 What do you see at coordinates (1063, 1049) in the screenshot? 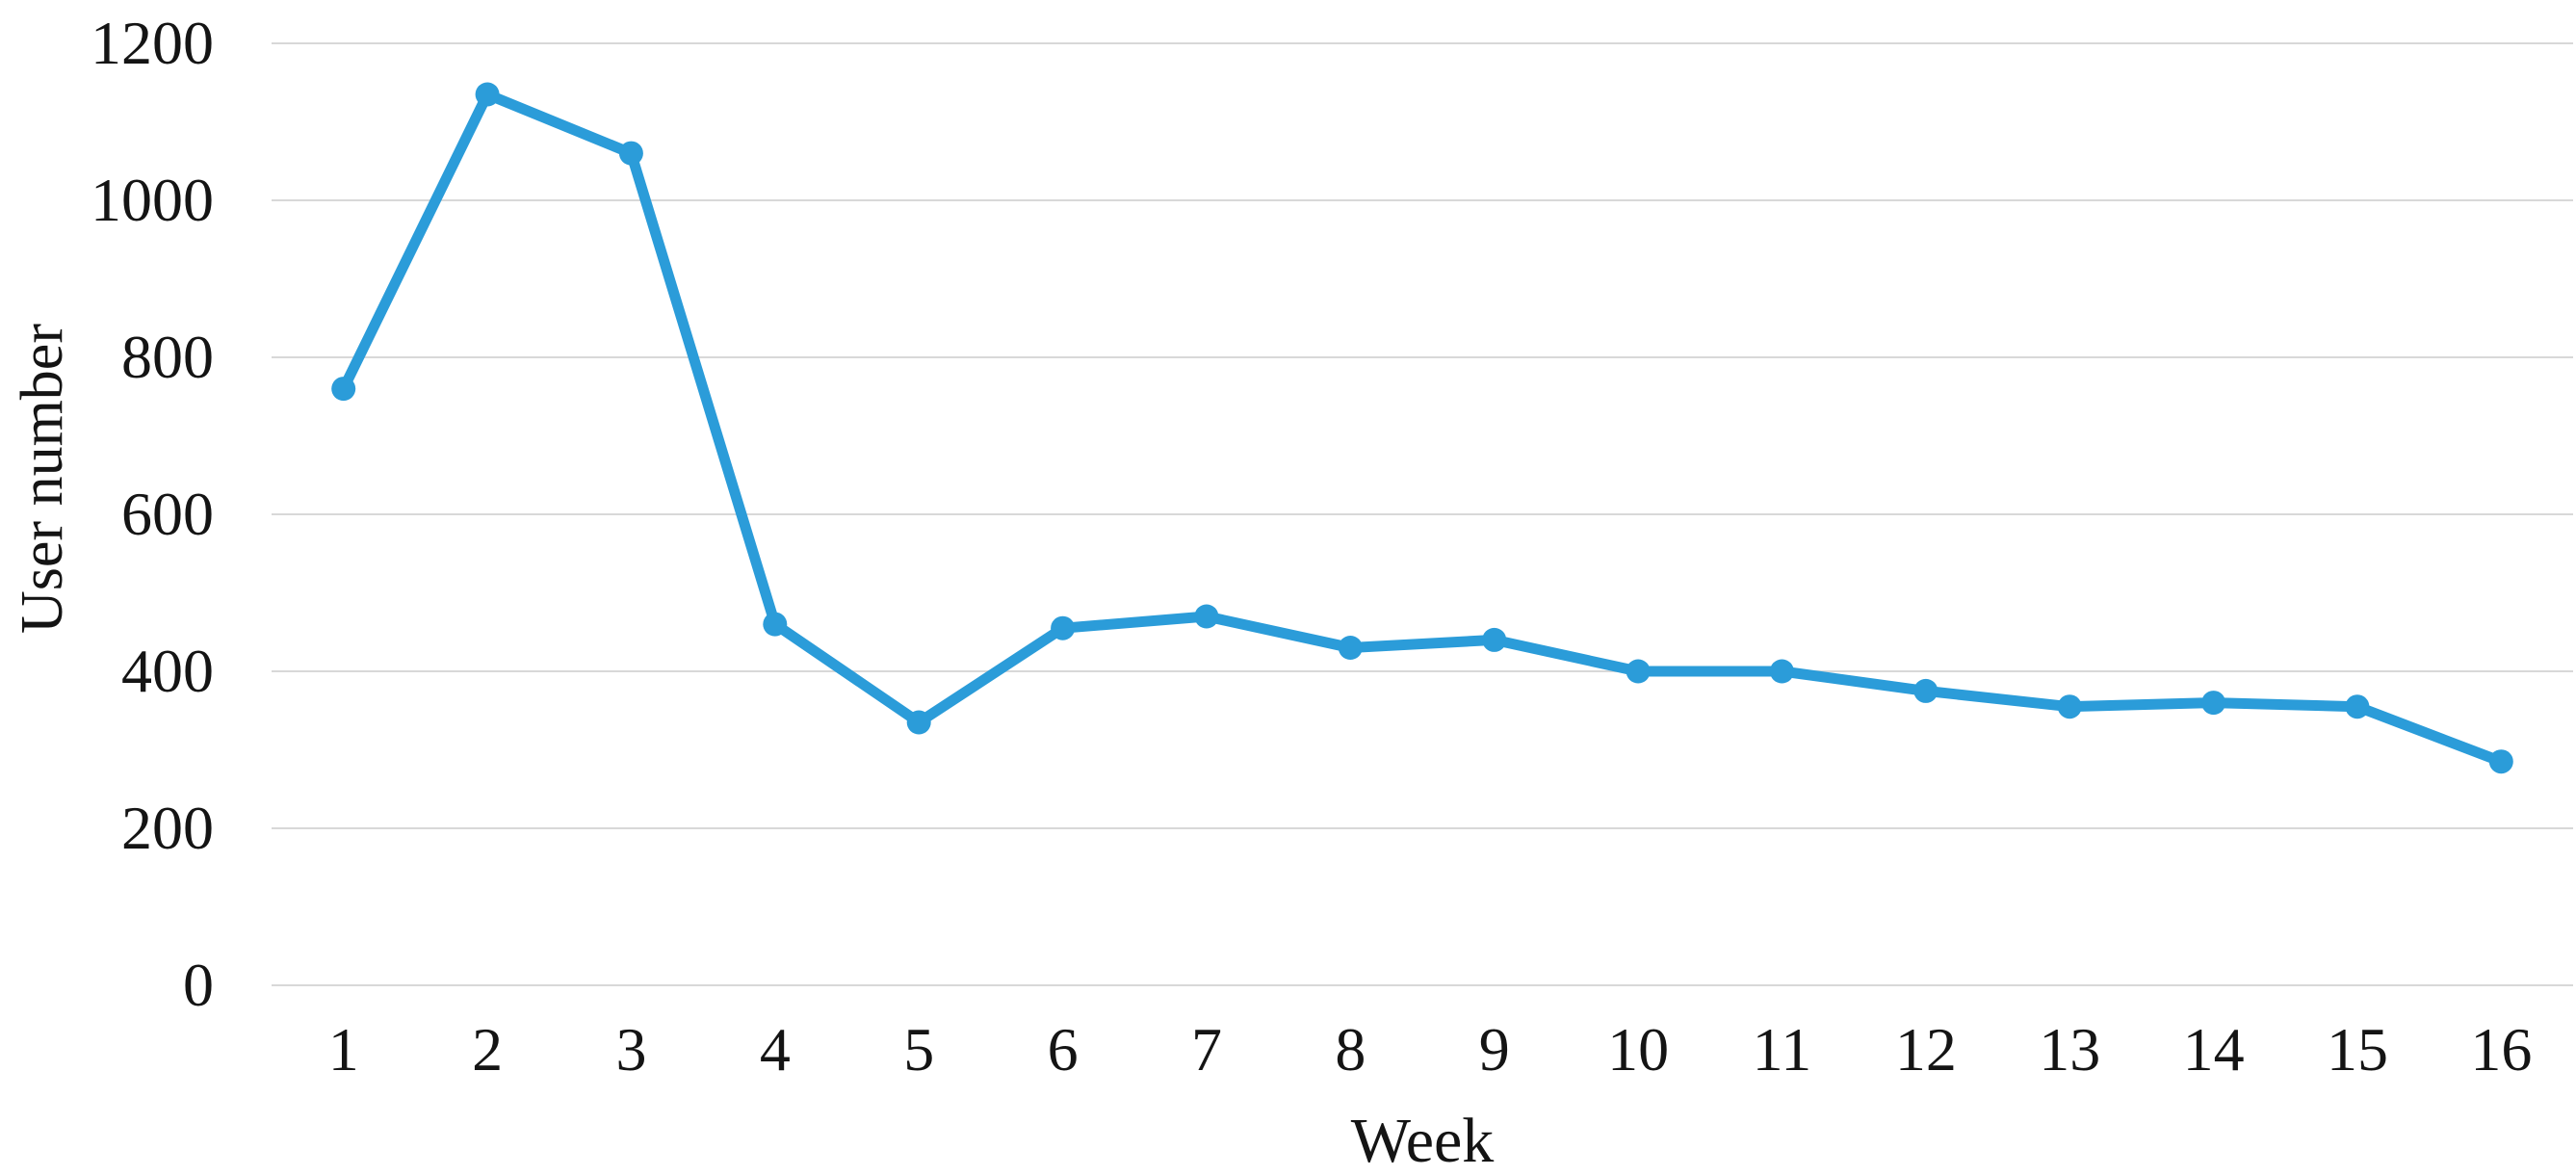
I see `x-tick-label: 6` at bounding box center [1063, 1049].